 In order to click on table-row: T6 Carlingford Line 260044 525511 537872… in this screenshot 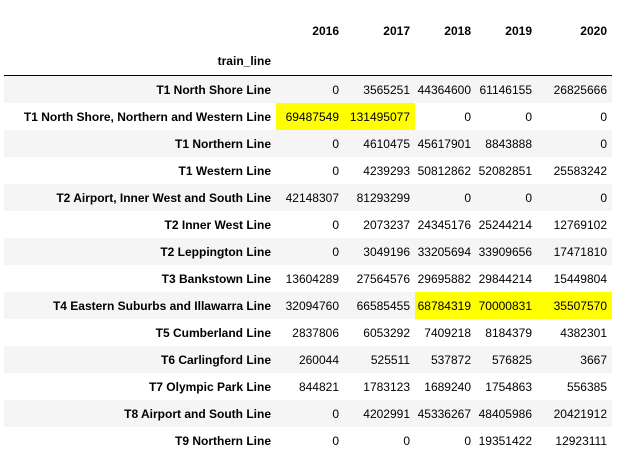, I will do `click(308, 359)`.